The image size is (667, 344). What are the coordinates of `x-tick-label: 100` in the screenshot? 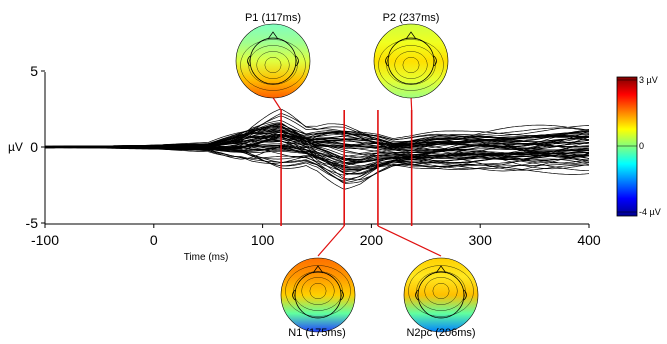 It's located at (263, 240).